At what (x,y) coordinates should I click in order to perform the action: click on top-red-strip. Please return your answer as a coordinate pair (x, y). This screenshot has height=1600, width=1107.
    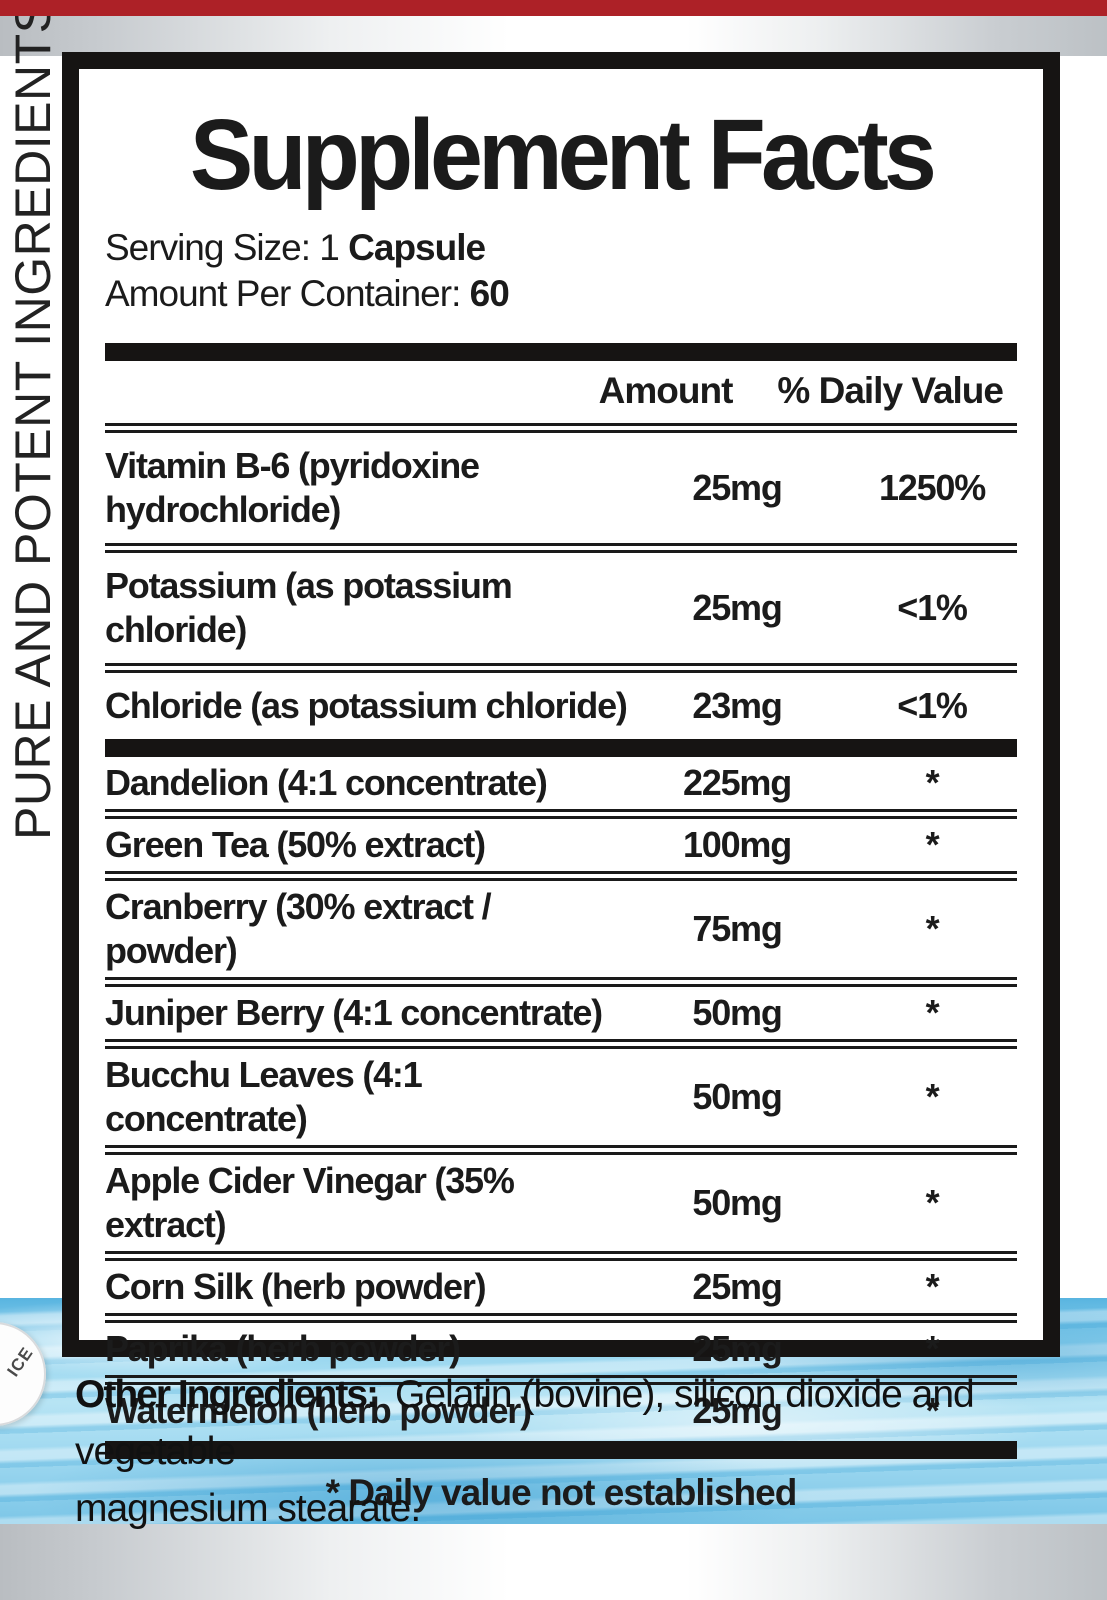
    Looking at the image, I should click on (553, 8).